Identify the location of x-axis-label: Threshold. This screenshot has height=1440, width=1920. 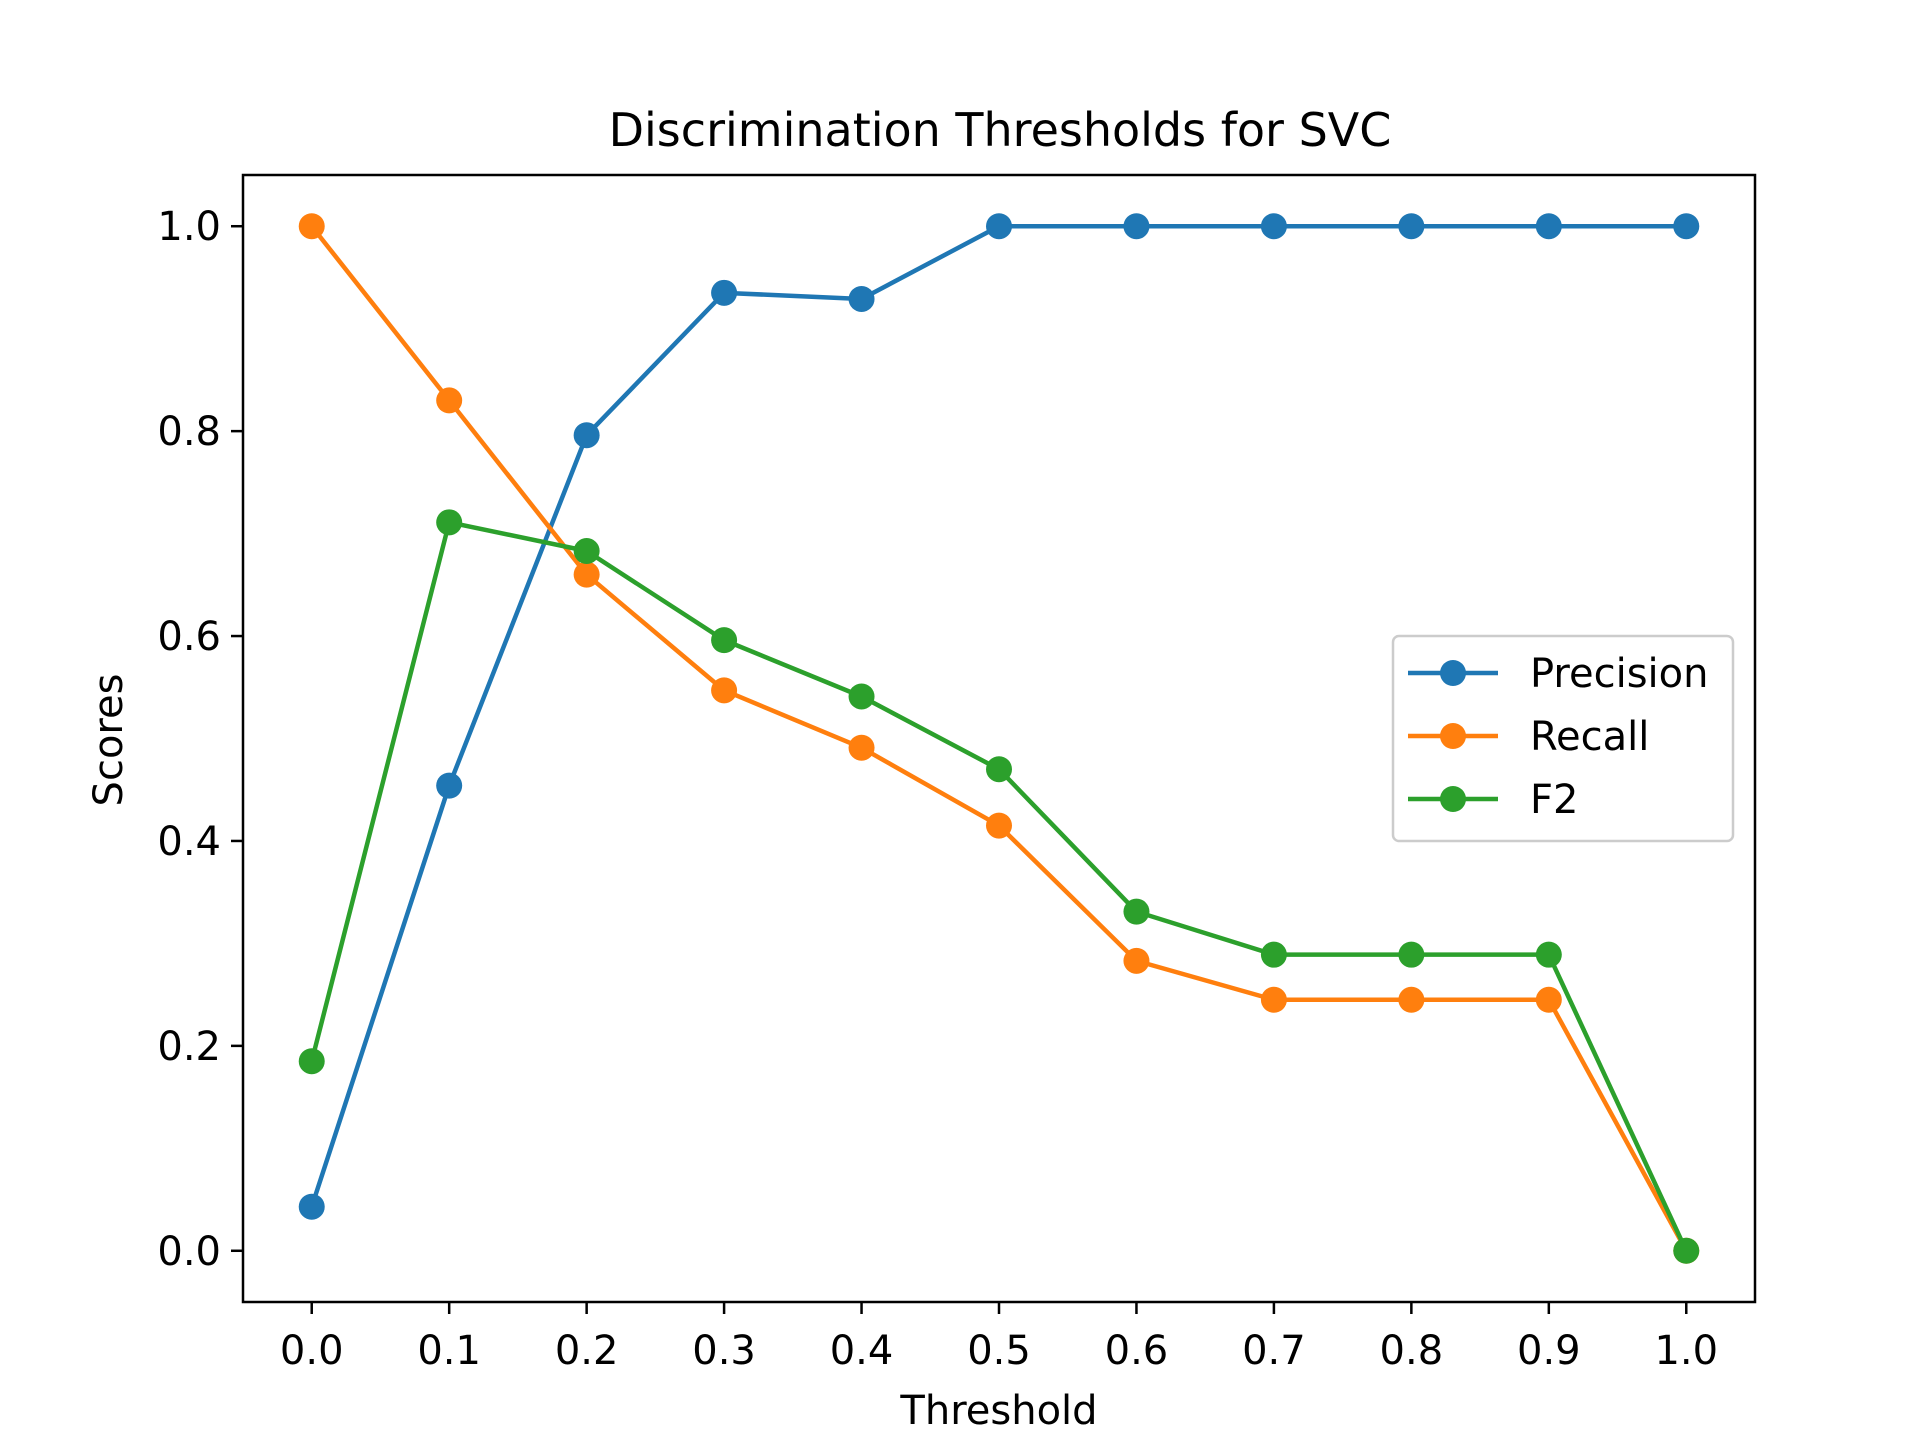
(998, 1411).